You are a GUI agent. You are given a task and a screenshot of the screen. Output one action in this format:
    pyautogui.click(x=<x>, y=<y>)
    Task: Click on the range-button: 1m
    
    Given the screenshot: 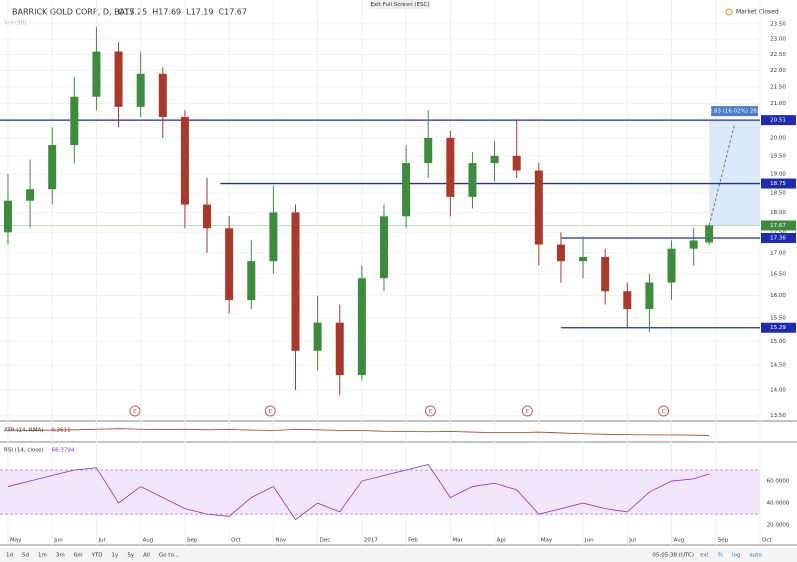 What is the action you would take?
    pyautogui.click(x=42, y=556)
    